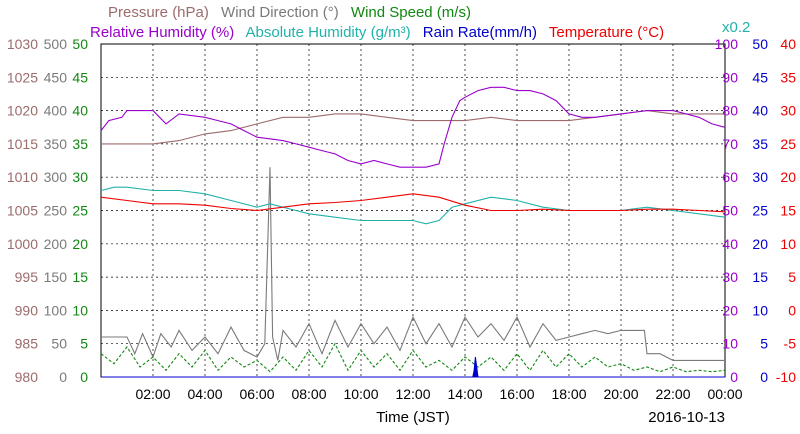 This screenshot has width=800, height=434. I want to click on series-temperature, so click(413, 203).